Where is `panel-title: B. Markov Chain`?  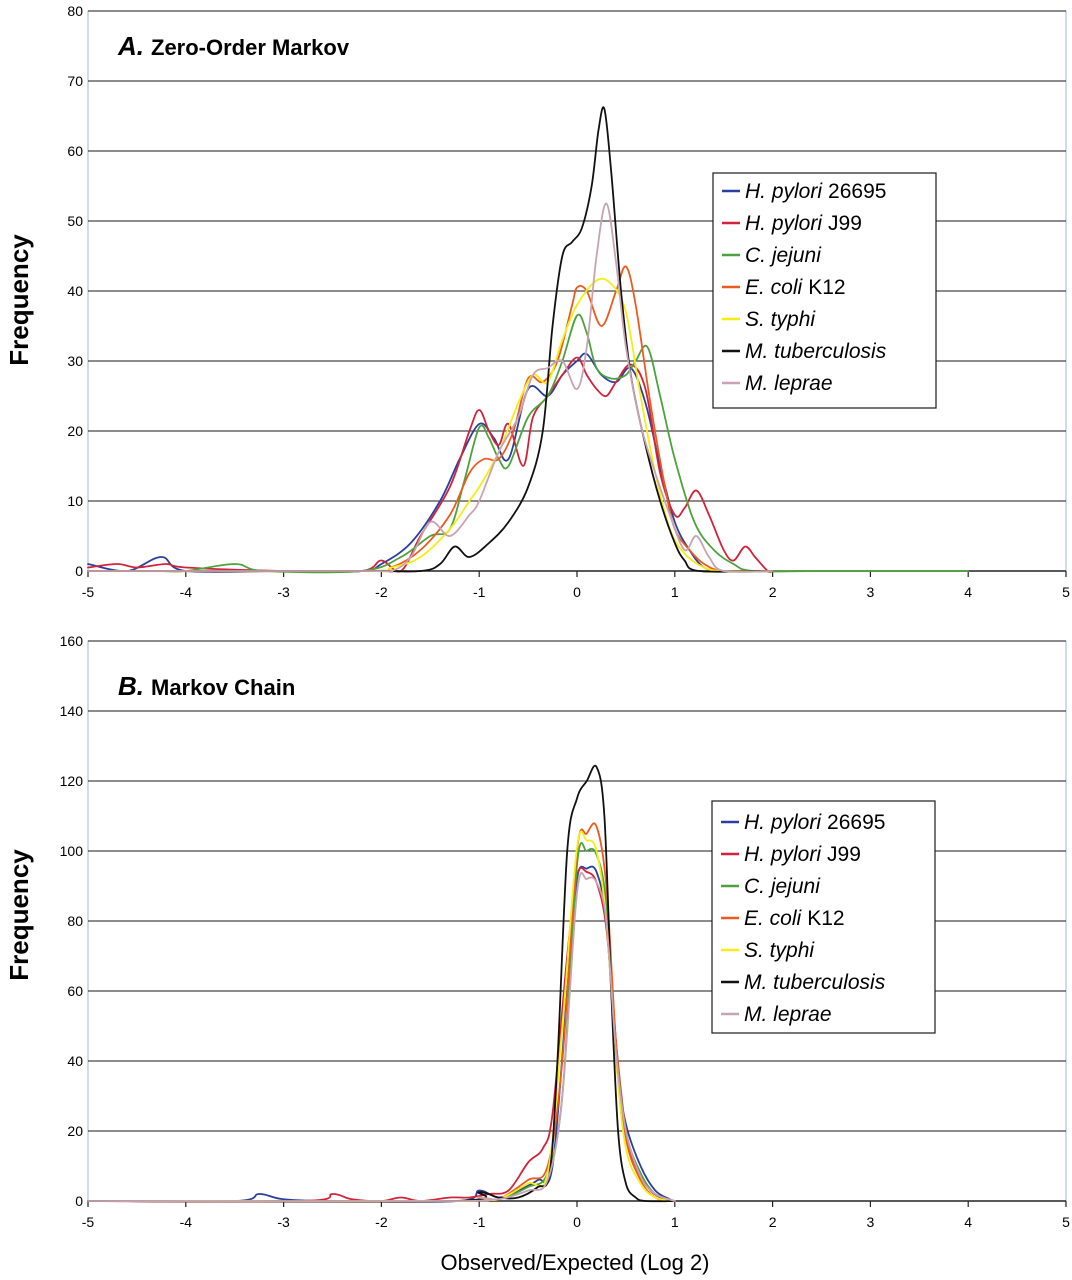
panel-title: B. Markov Chain is located at coordinates (206, 686).